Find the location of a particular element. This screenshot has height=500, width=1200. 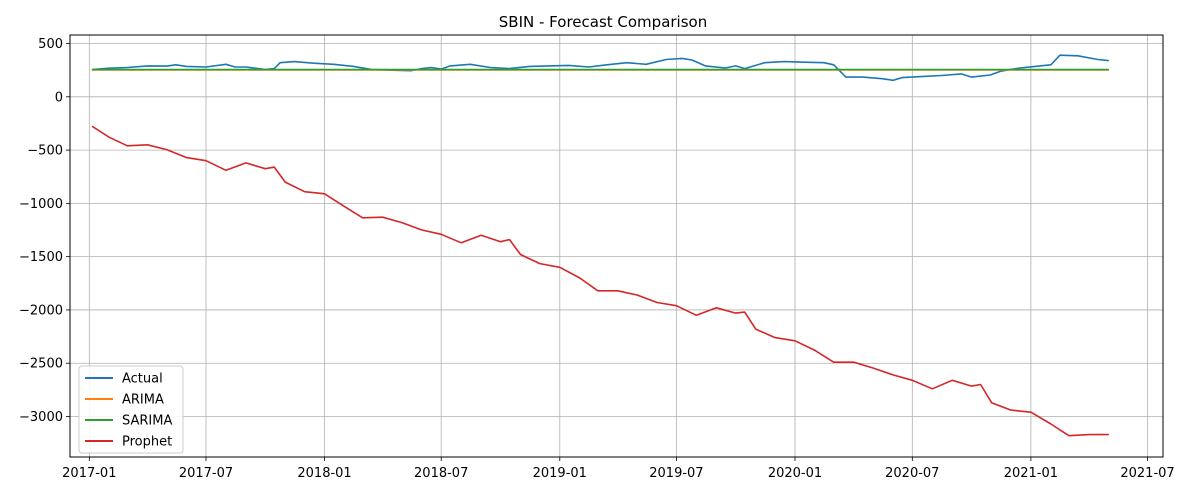

legend: Actual ARIMA SARIMA Prophet is located at coordinates (131, 409).